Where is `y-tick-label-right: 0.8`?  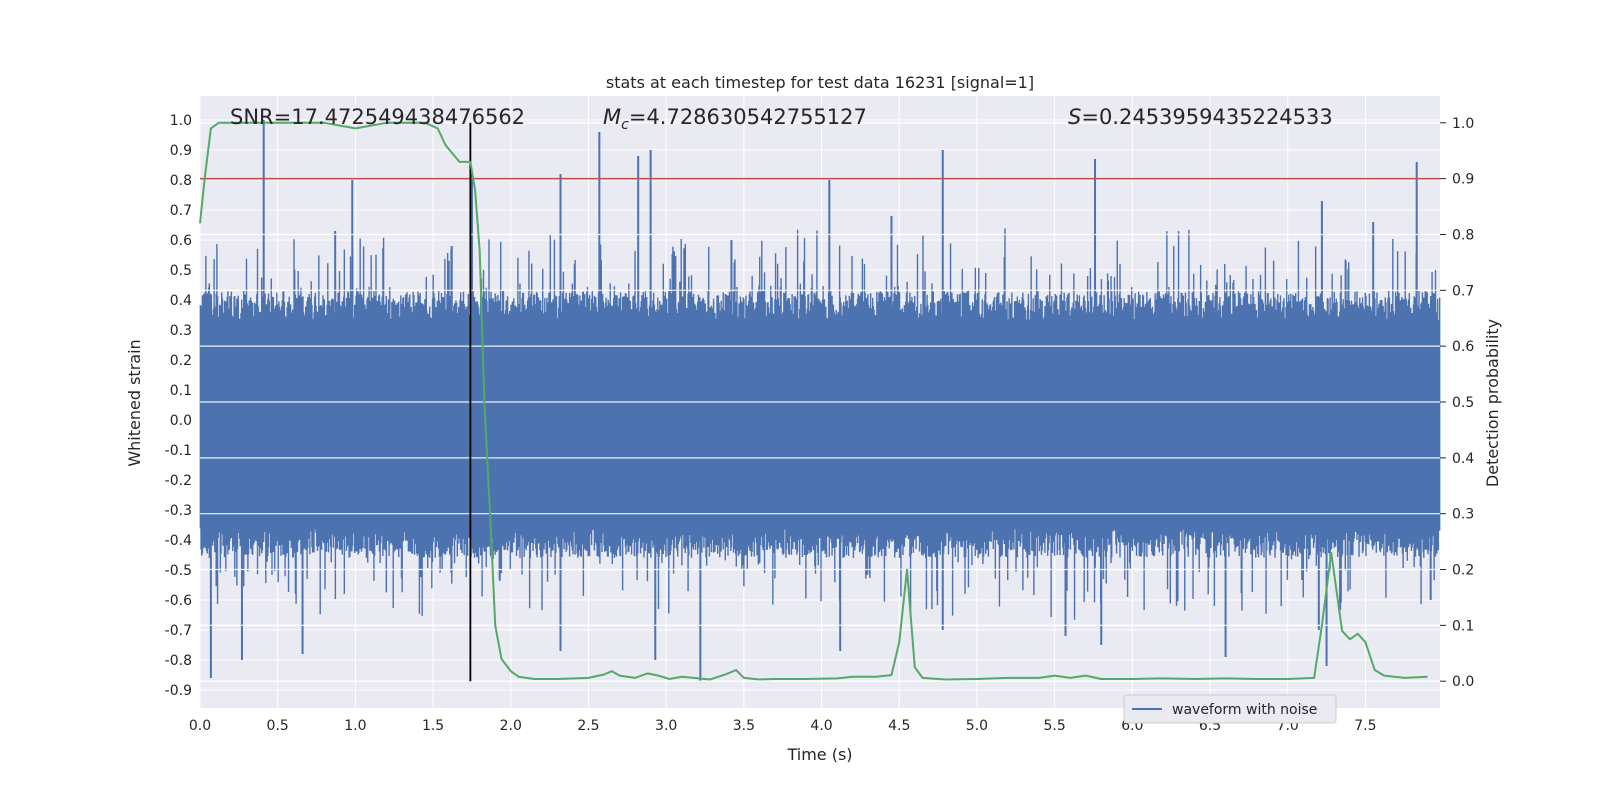 y-tick-label-right: 0.8 is located at coordinates (1463, 235).